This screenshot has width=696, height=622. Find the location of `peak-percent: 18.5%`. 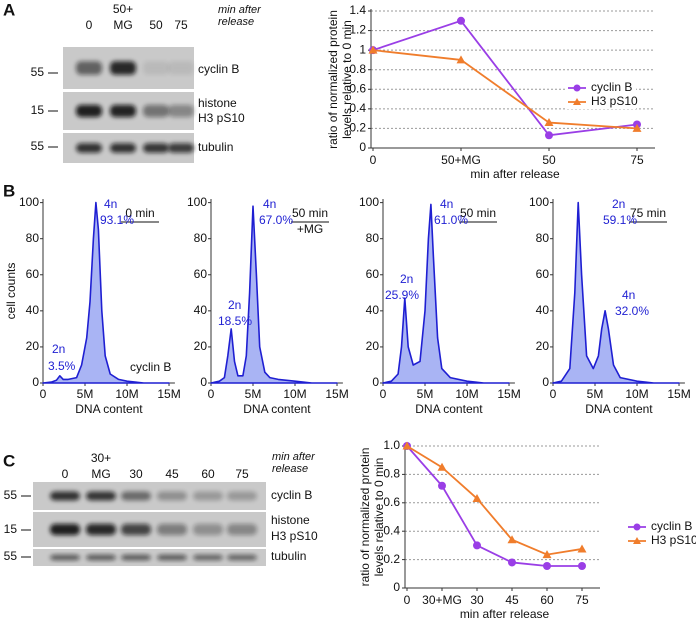

peak-percent: 18.5% is located at coordinates (235, 321).